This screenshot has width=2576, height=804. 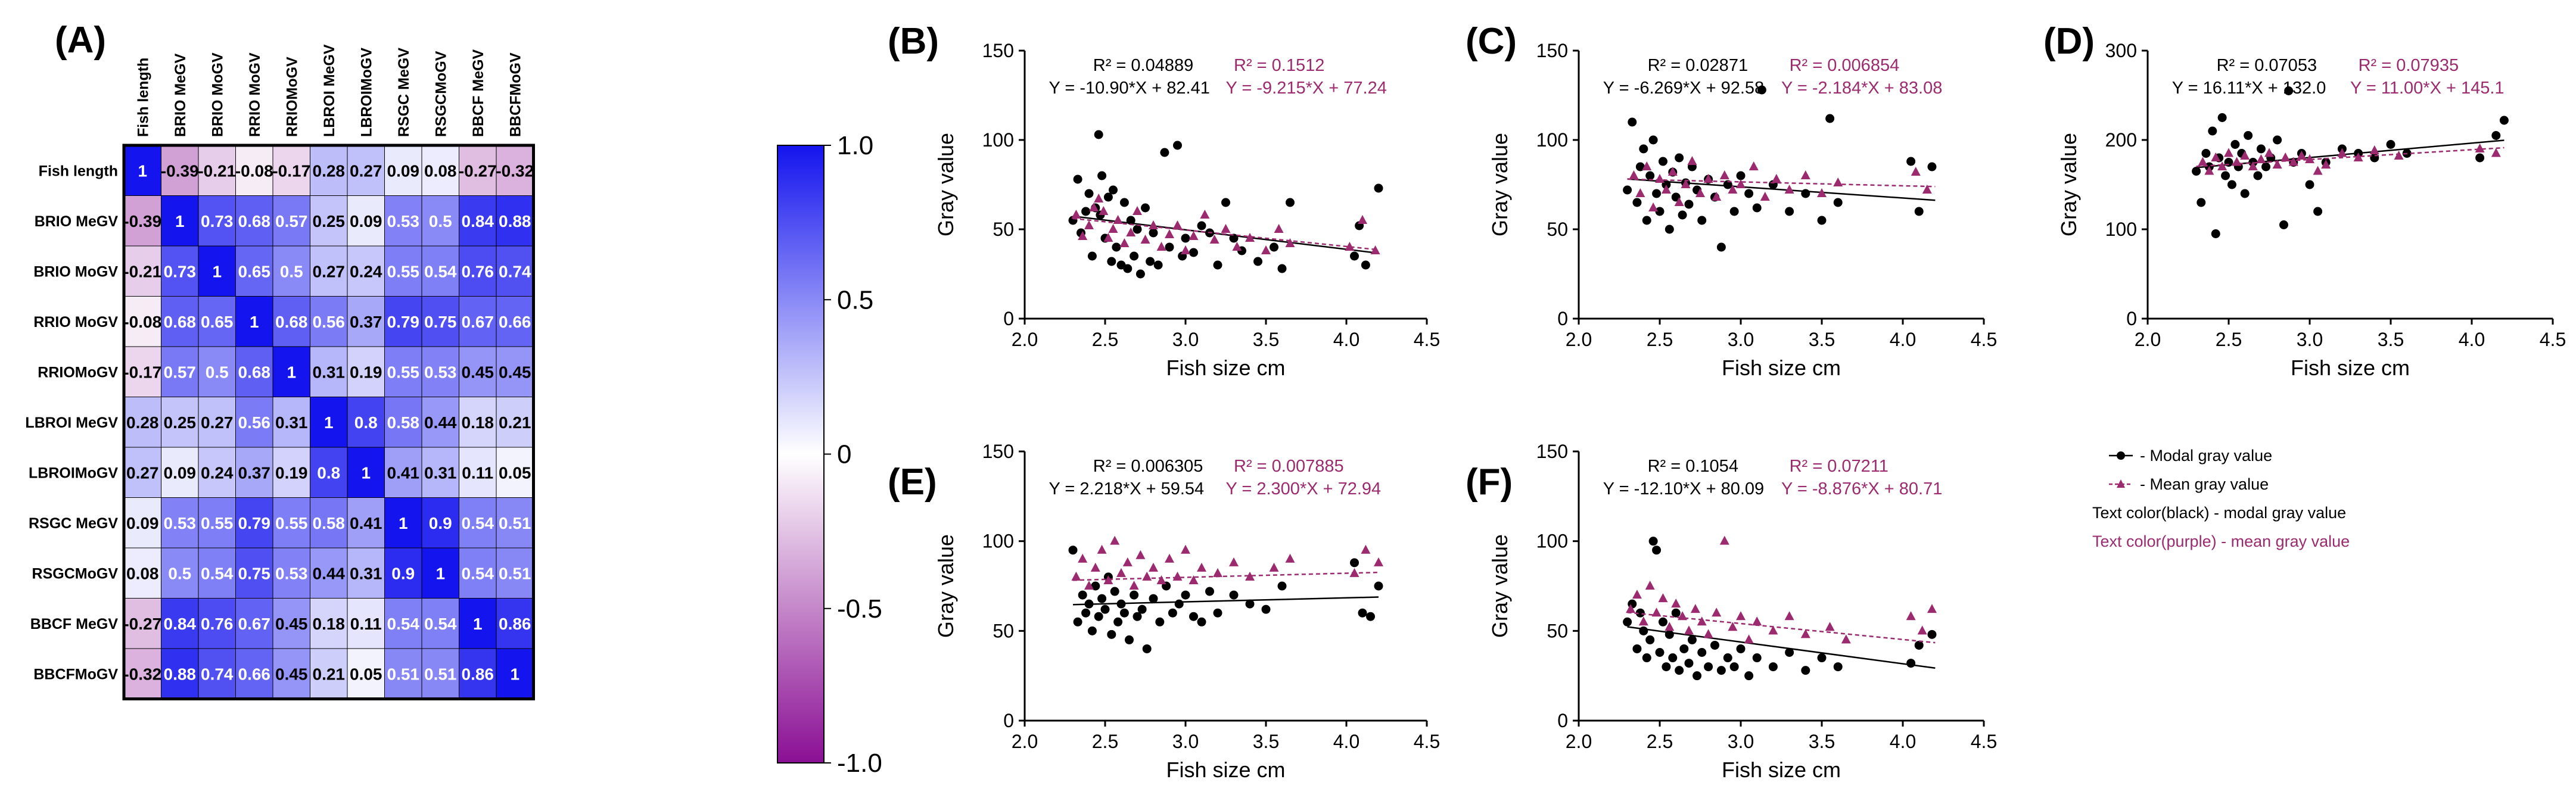 I want to click on legend-note: Text color(black) - modal gray value, so click(x=2219, y=513).